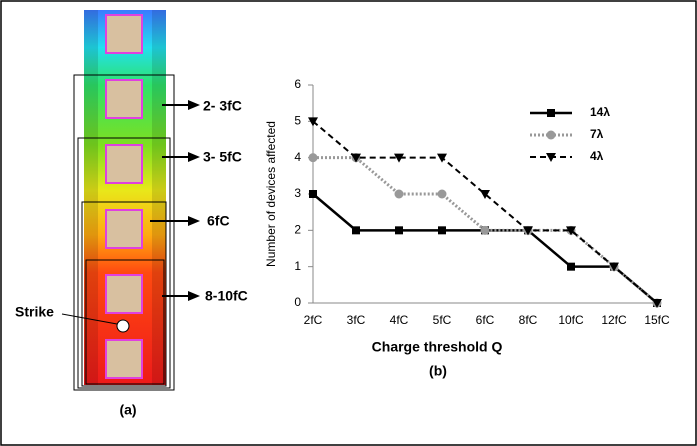  Describe the element at coordinates (118, 200) in the screenshot. I see `layout-image` at that location.